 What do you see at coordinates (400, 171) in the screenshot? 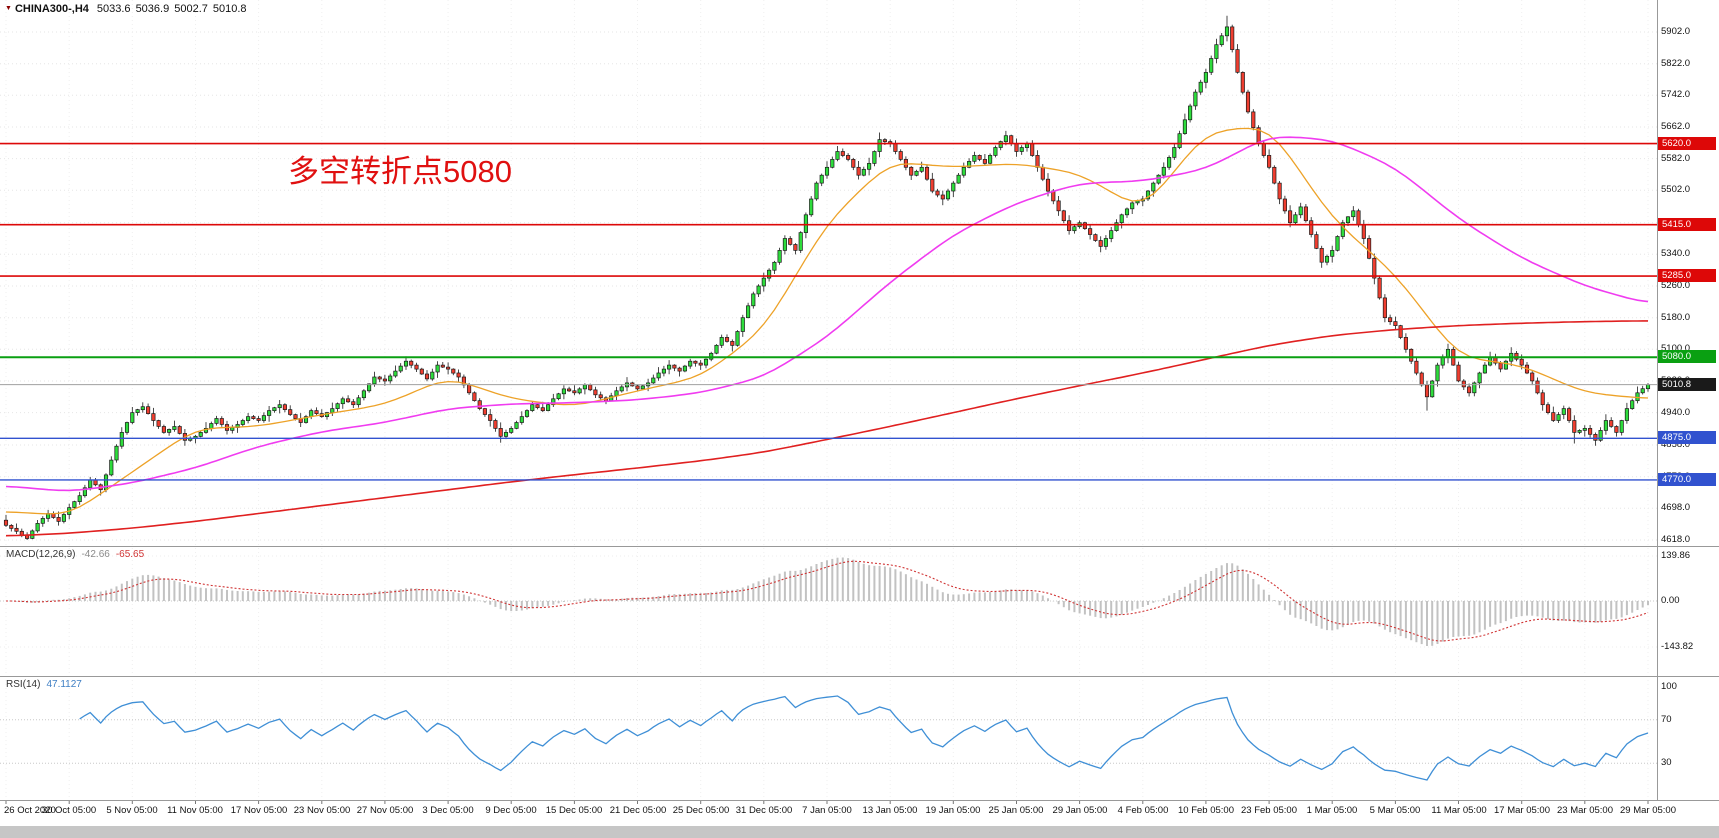
I see `chart-annotation-text: 多空转折点5080` at bounding box center [400, 171].